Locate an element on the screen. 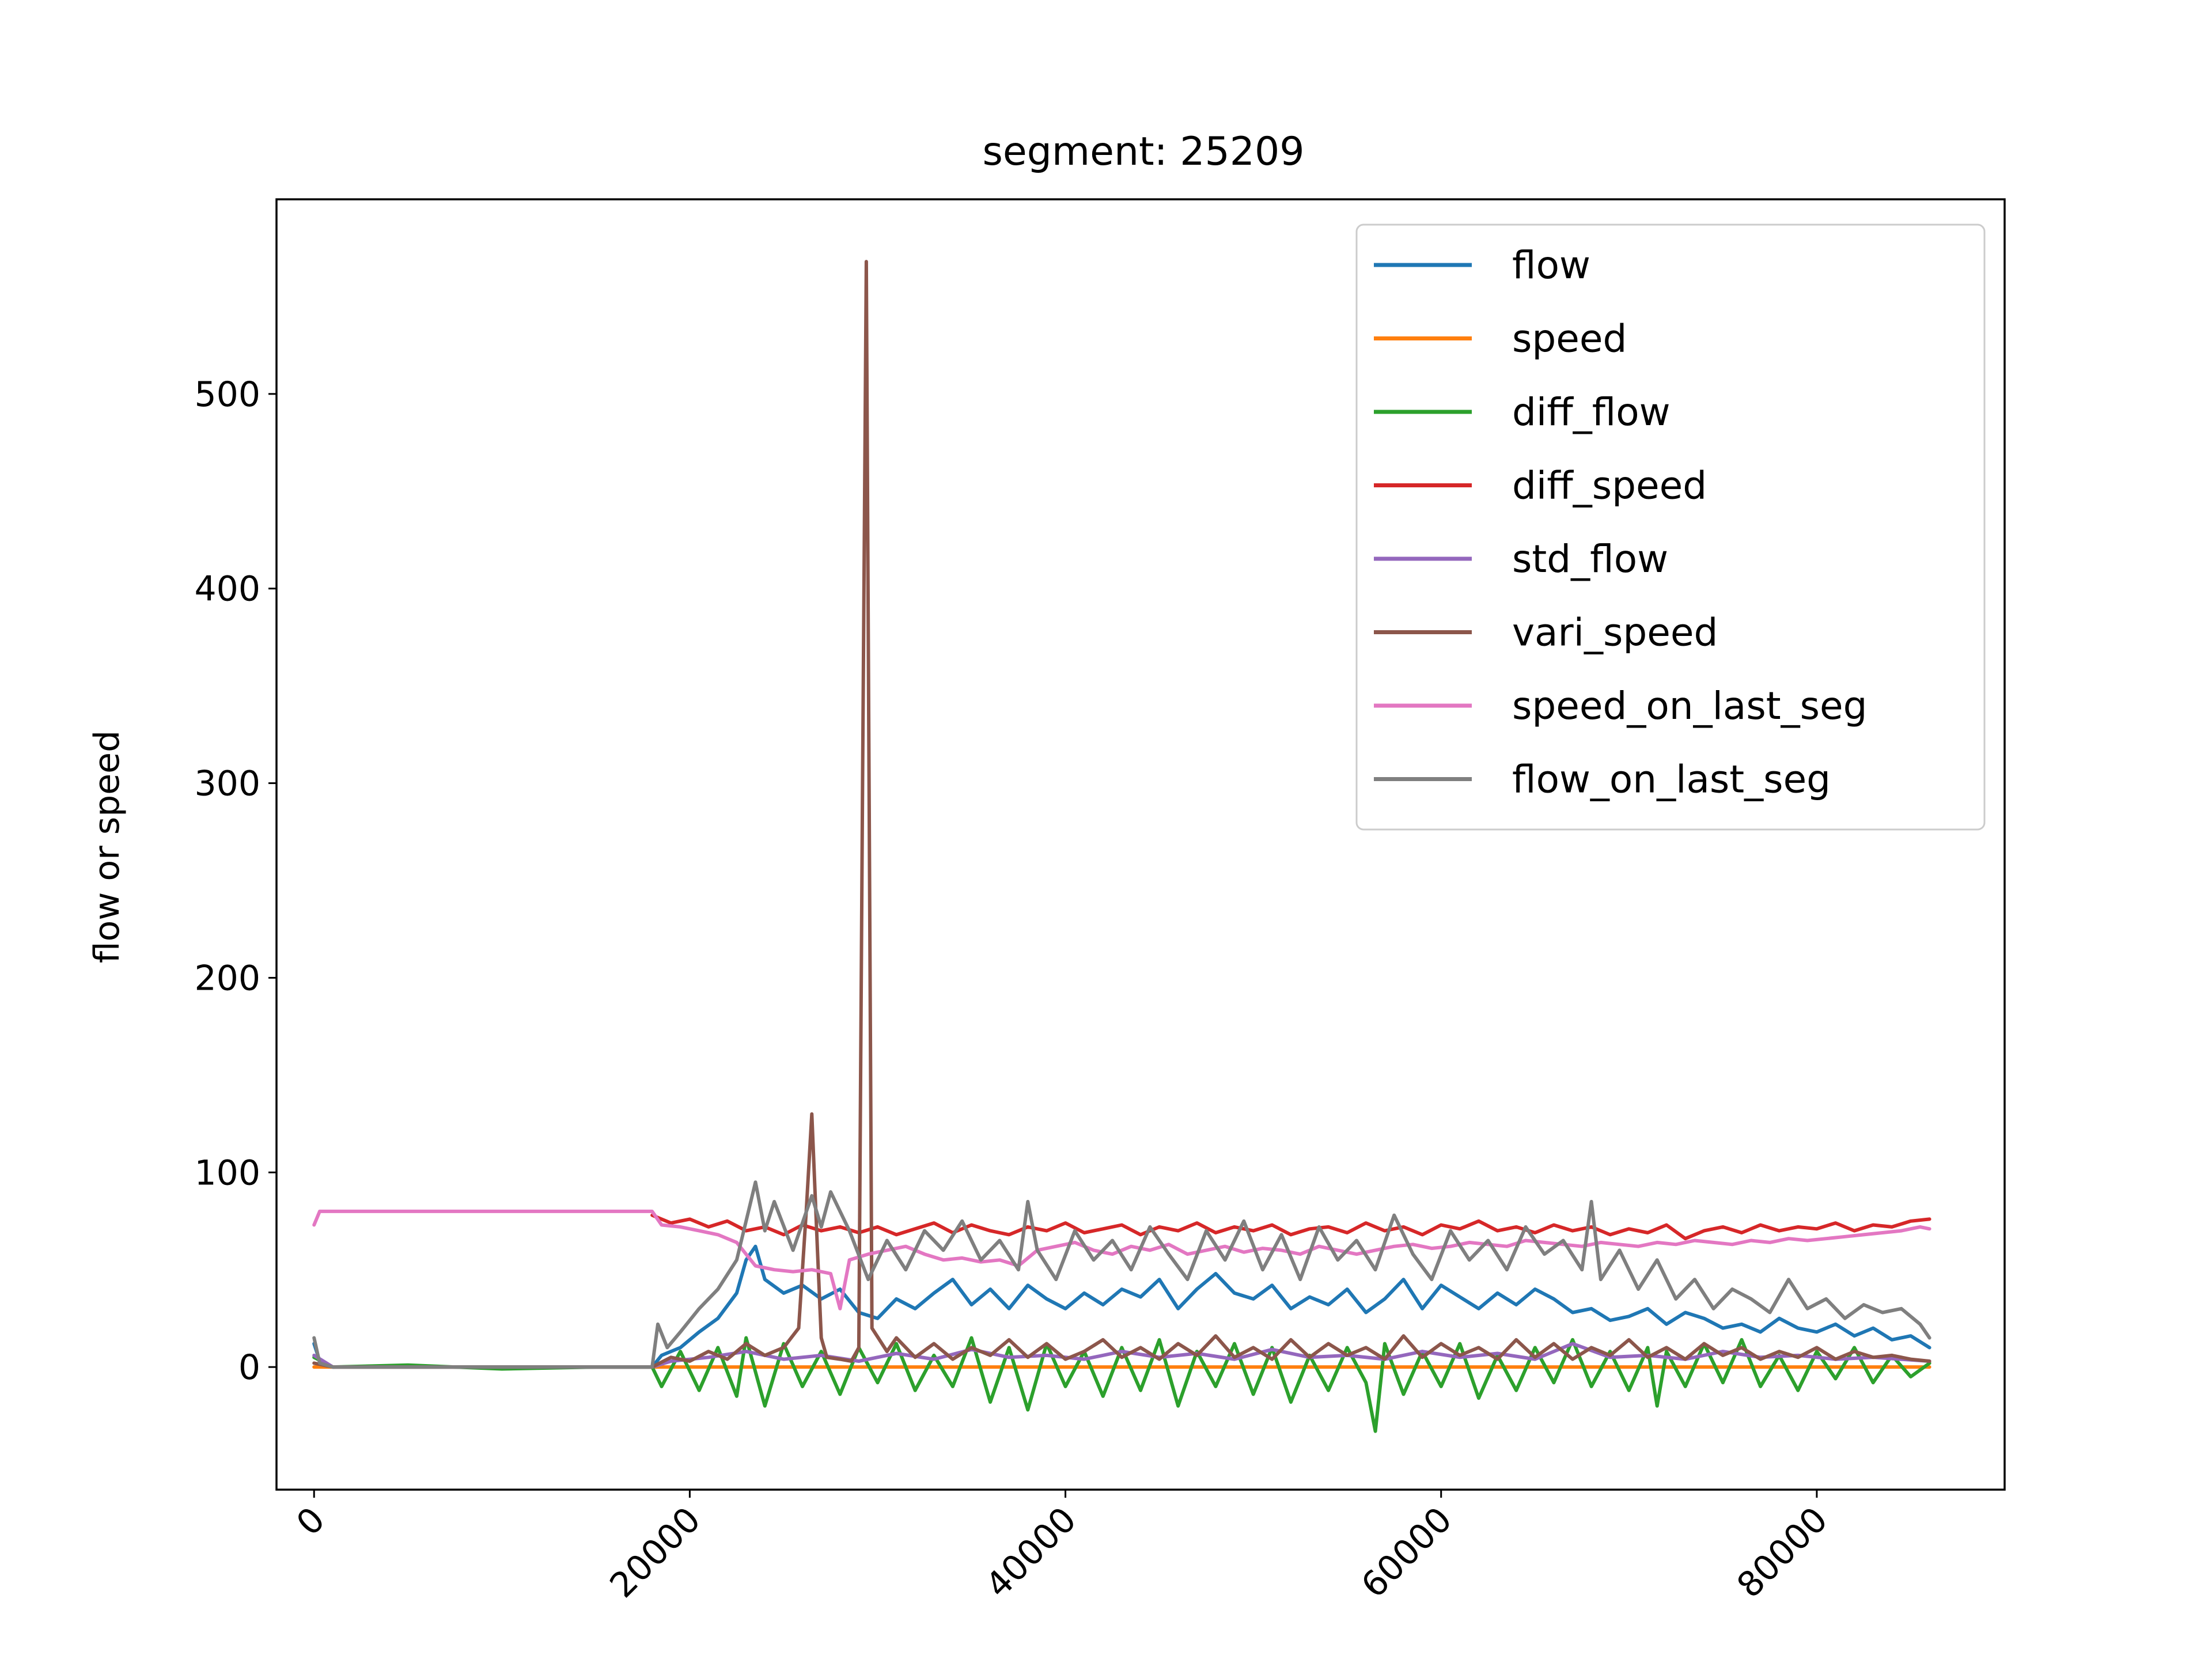  y-axis-label: flow or speed is located at coordinates (107, 846).